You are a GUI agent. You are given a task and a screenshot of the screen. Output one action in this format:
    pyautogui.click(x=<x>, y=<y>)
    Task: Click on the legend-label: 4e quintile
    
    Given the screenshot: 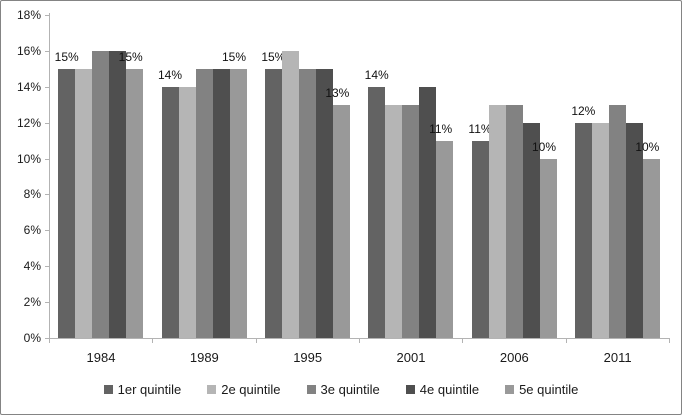 What is the action you would take?
    pyautogui.click(x=449, y=389)
    